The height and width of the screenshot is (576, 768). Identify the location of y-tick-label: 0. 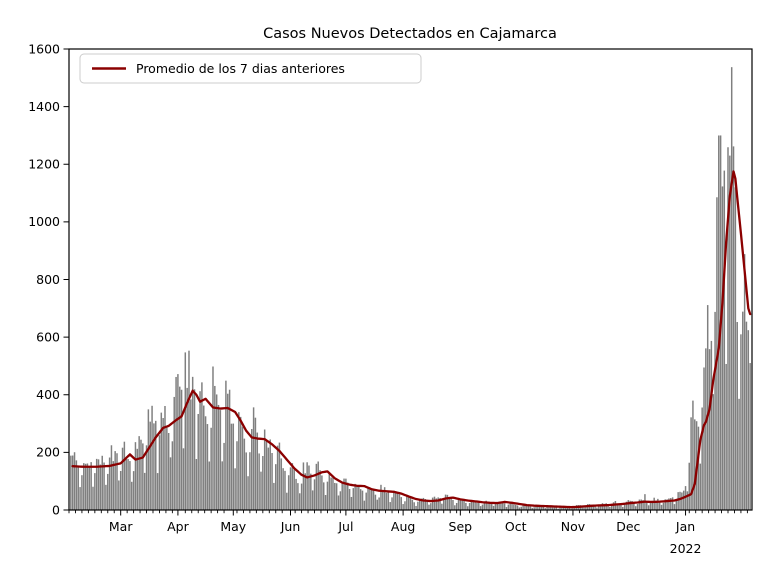
(56, 509).